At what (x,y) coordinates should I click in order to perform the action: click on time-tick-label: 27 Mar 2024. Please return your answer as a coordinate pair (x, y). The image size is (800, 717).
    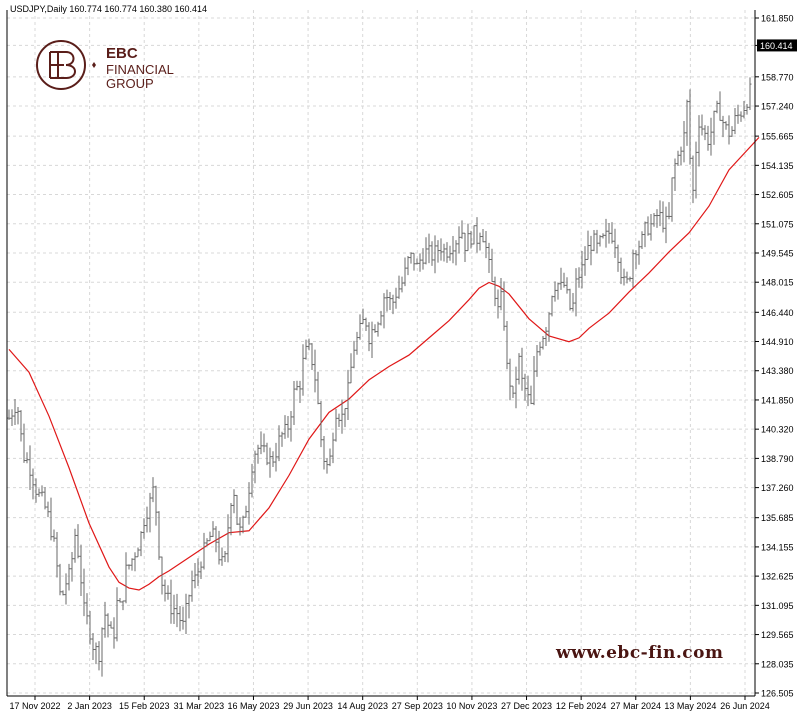
    Looking at the image, I should click on (635, 706).